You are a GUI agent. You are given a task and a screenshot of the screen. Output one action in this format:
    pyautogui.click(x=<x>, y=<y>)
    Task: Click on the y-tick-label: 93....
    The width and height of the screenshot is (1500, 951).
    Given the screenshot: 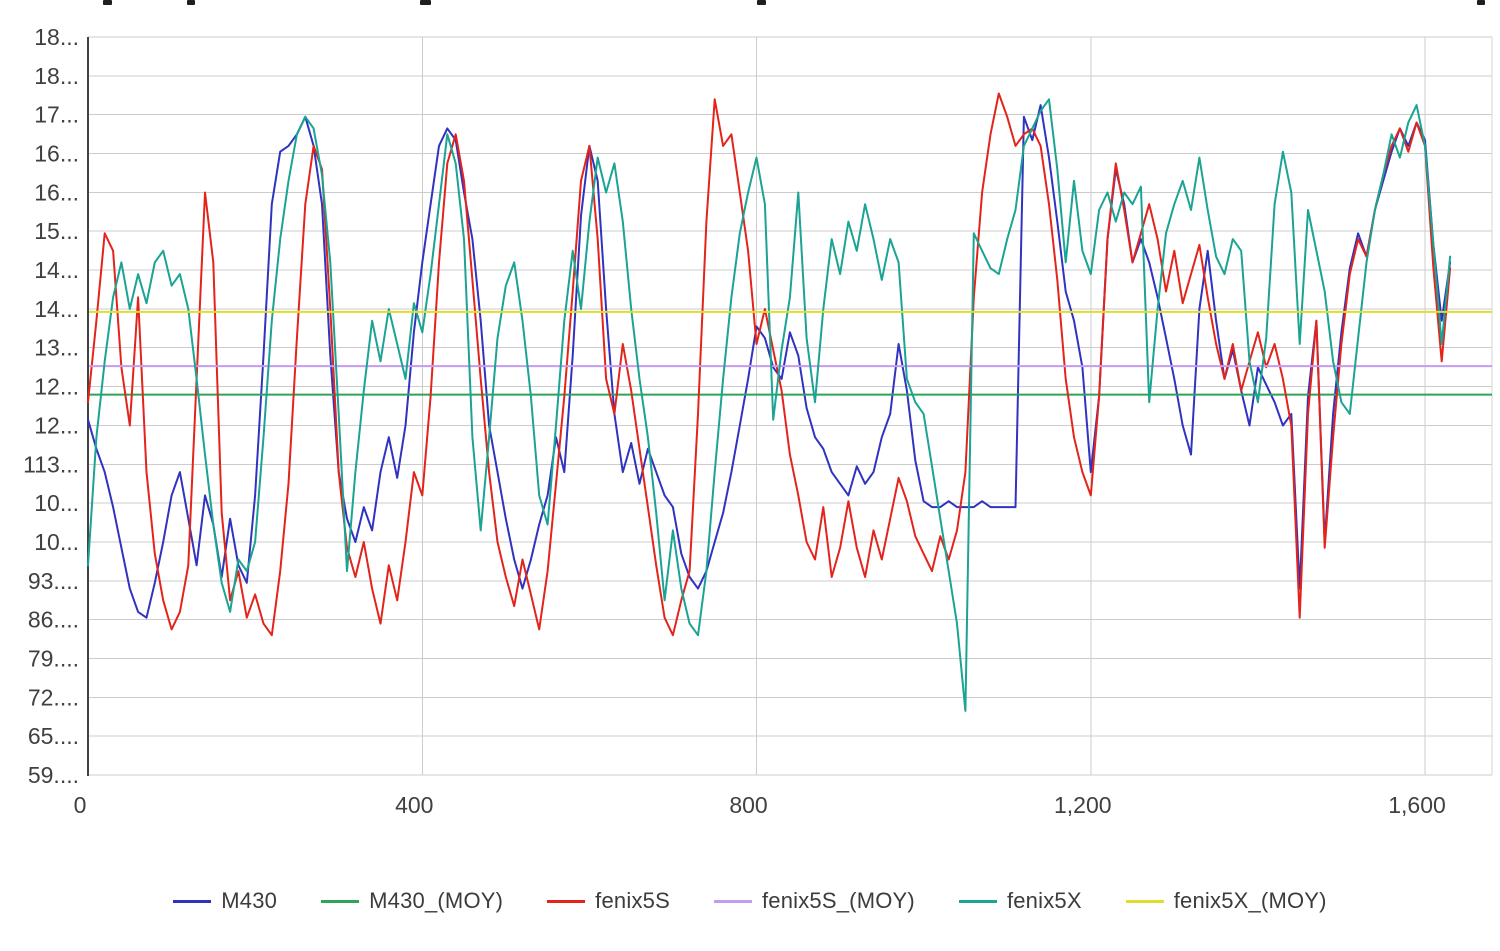 What is the action you would take?
    pyautogui.click(x=53, y=581)
    